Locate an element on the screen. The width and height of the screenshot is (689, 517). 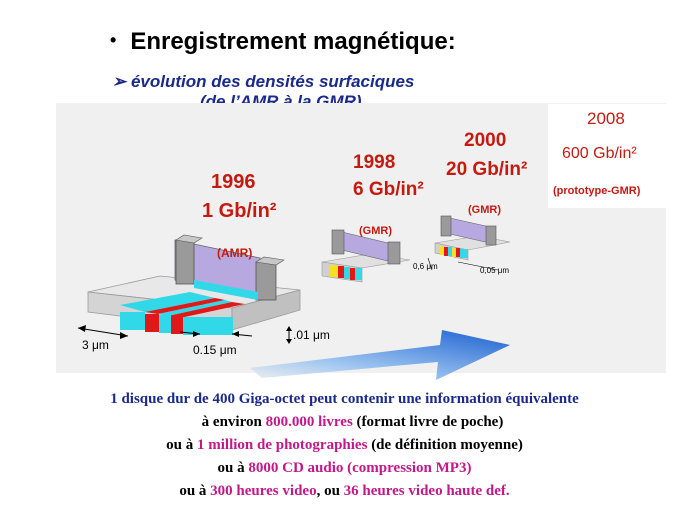
slide-title-text: Enregistrement magnétique: is located at coordinates (293, 41).